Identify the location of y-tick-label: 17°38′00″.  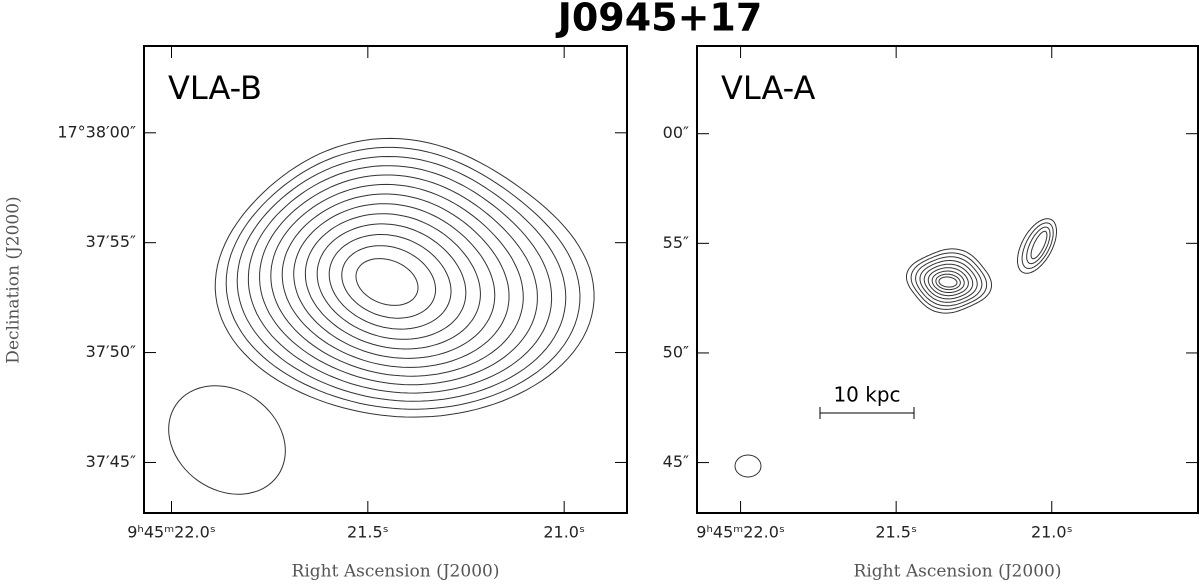
(96, 131).